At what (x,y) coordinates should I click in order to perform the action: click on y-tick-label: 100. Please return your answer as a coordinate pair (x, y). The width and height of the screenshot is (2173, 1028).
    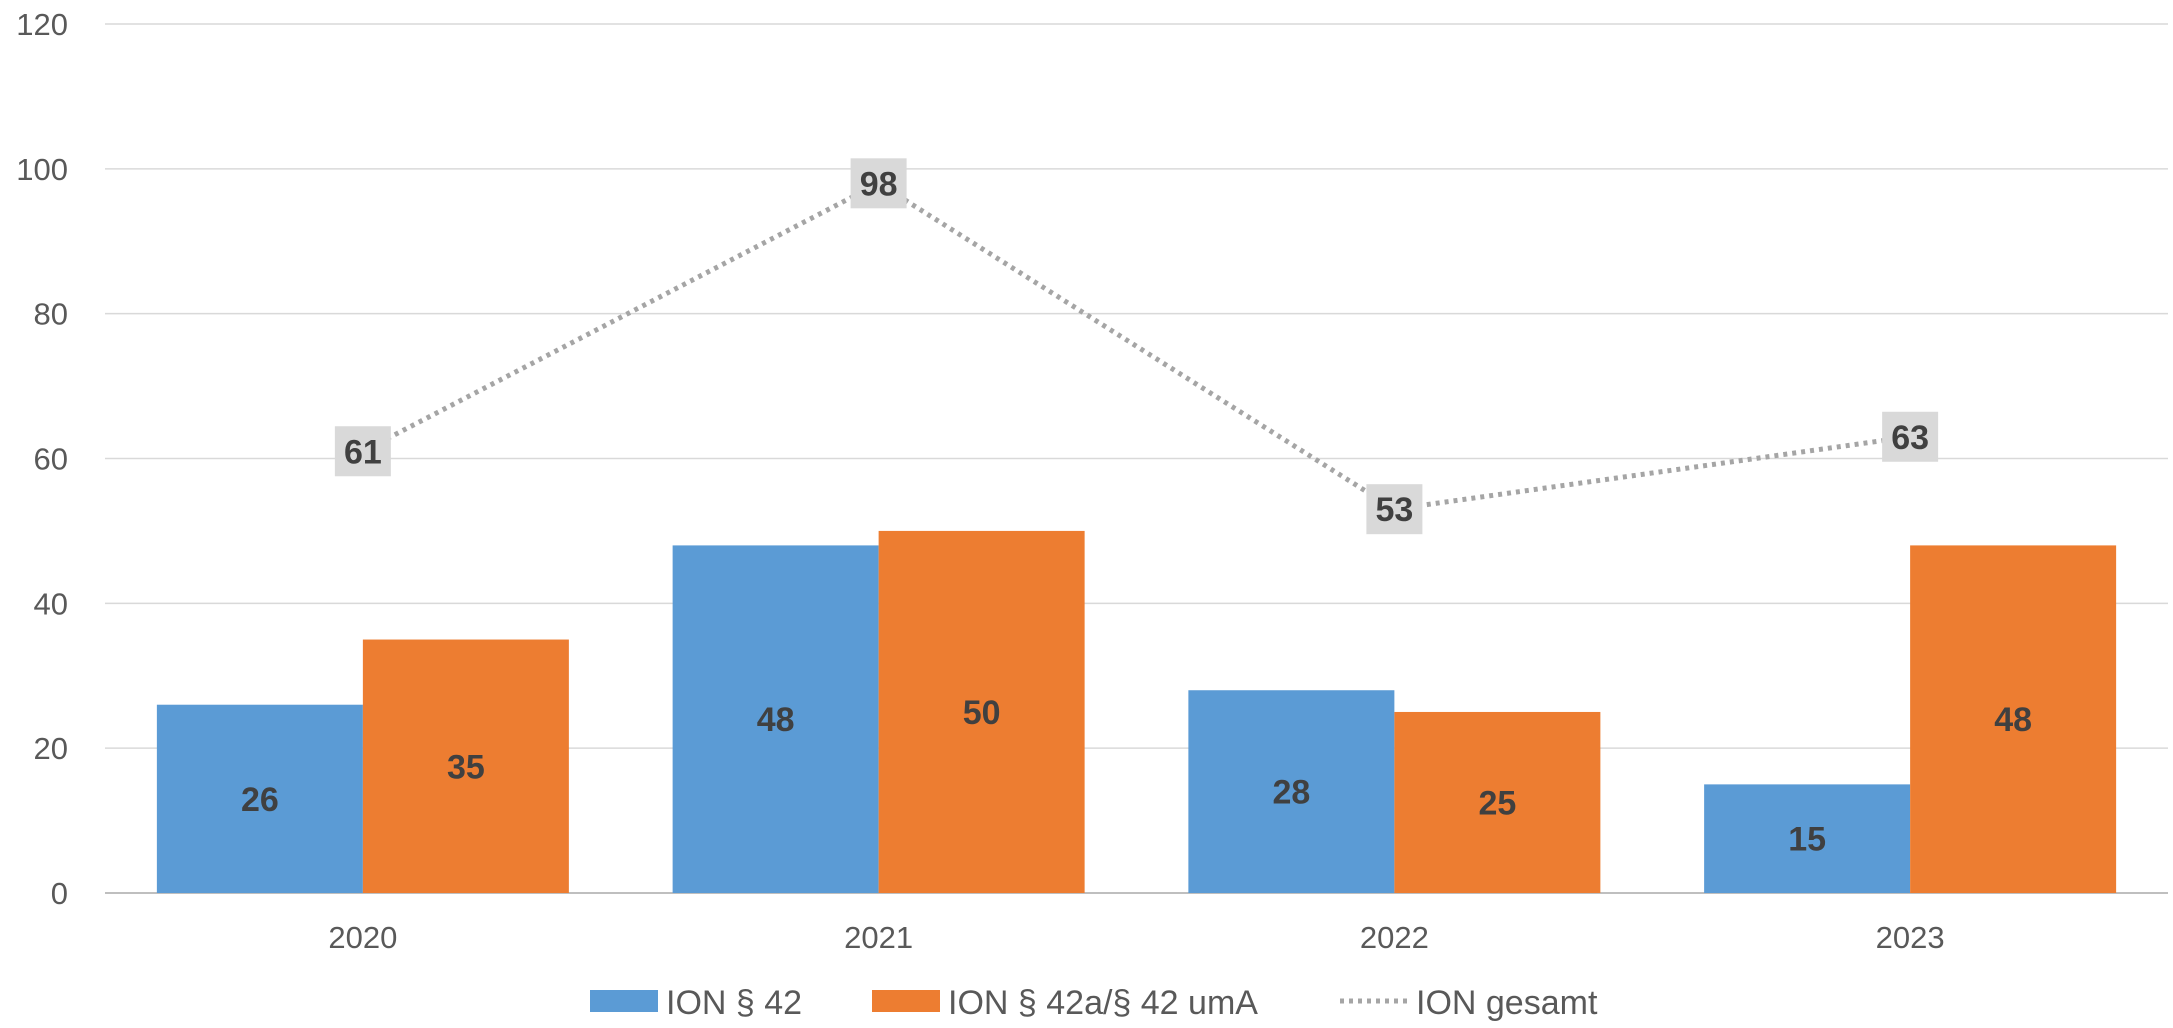
    Looking at the image, I should click on (42, 169).